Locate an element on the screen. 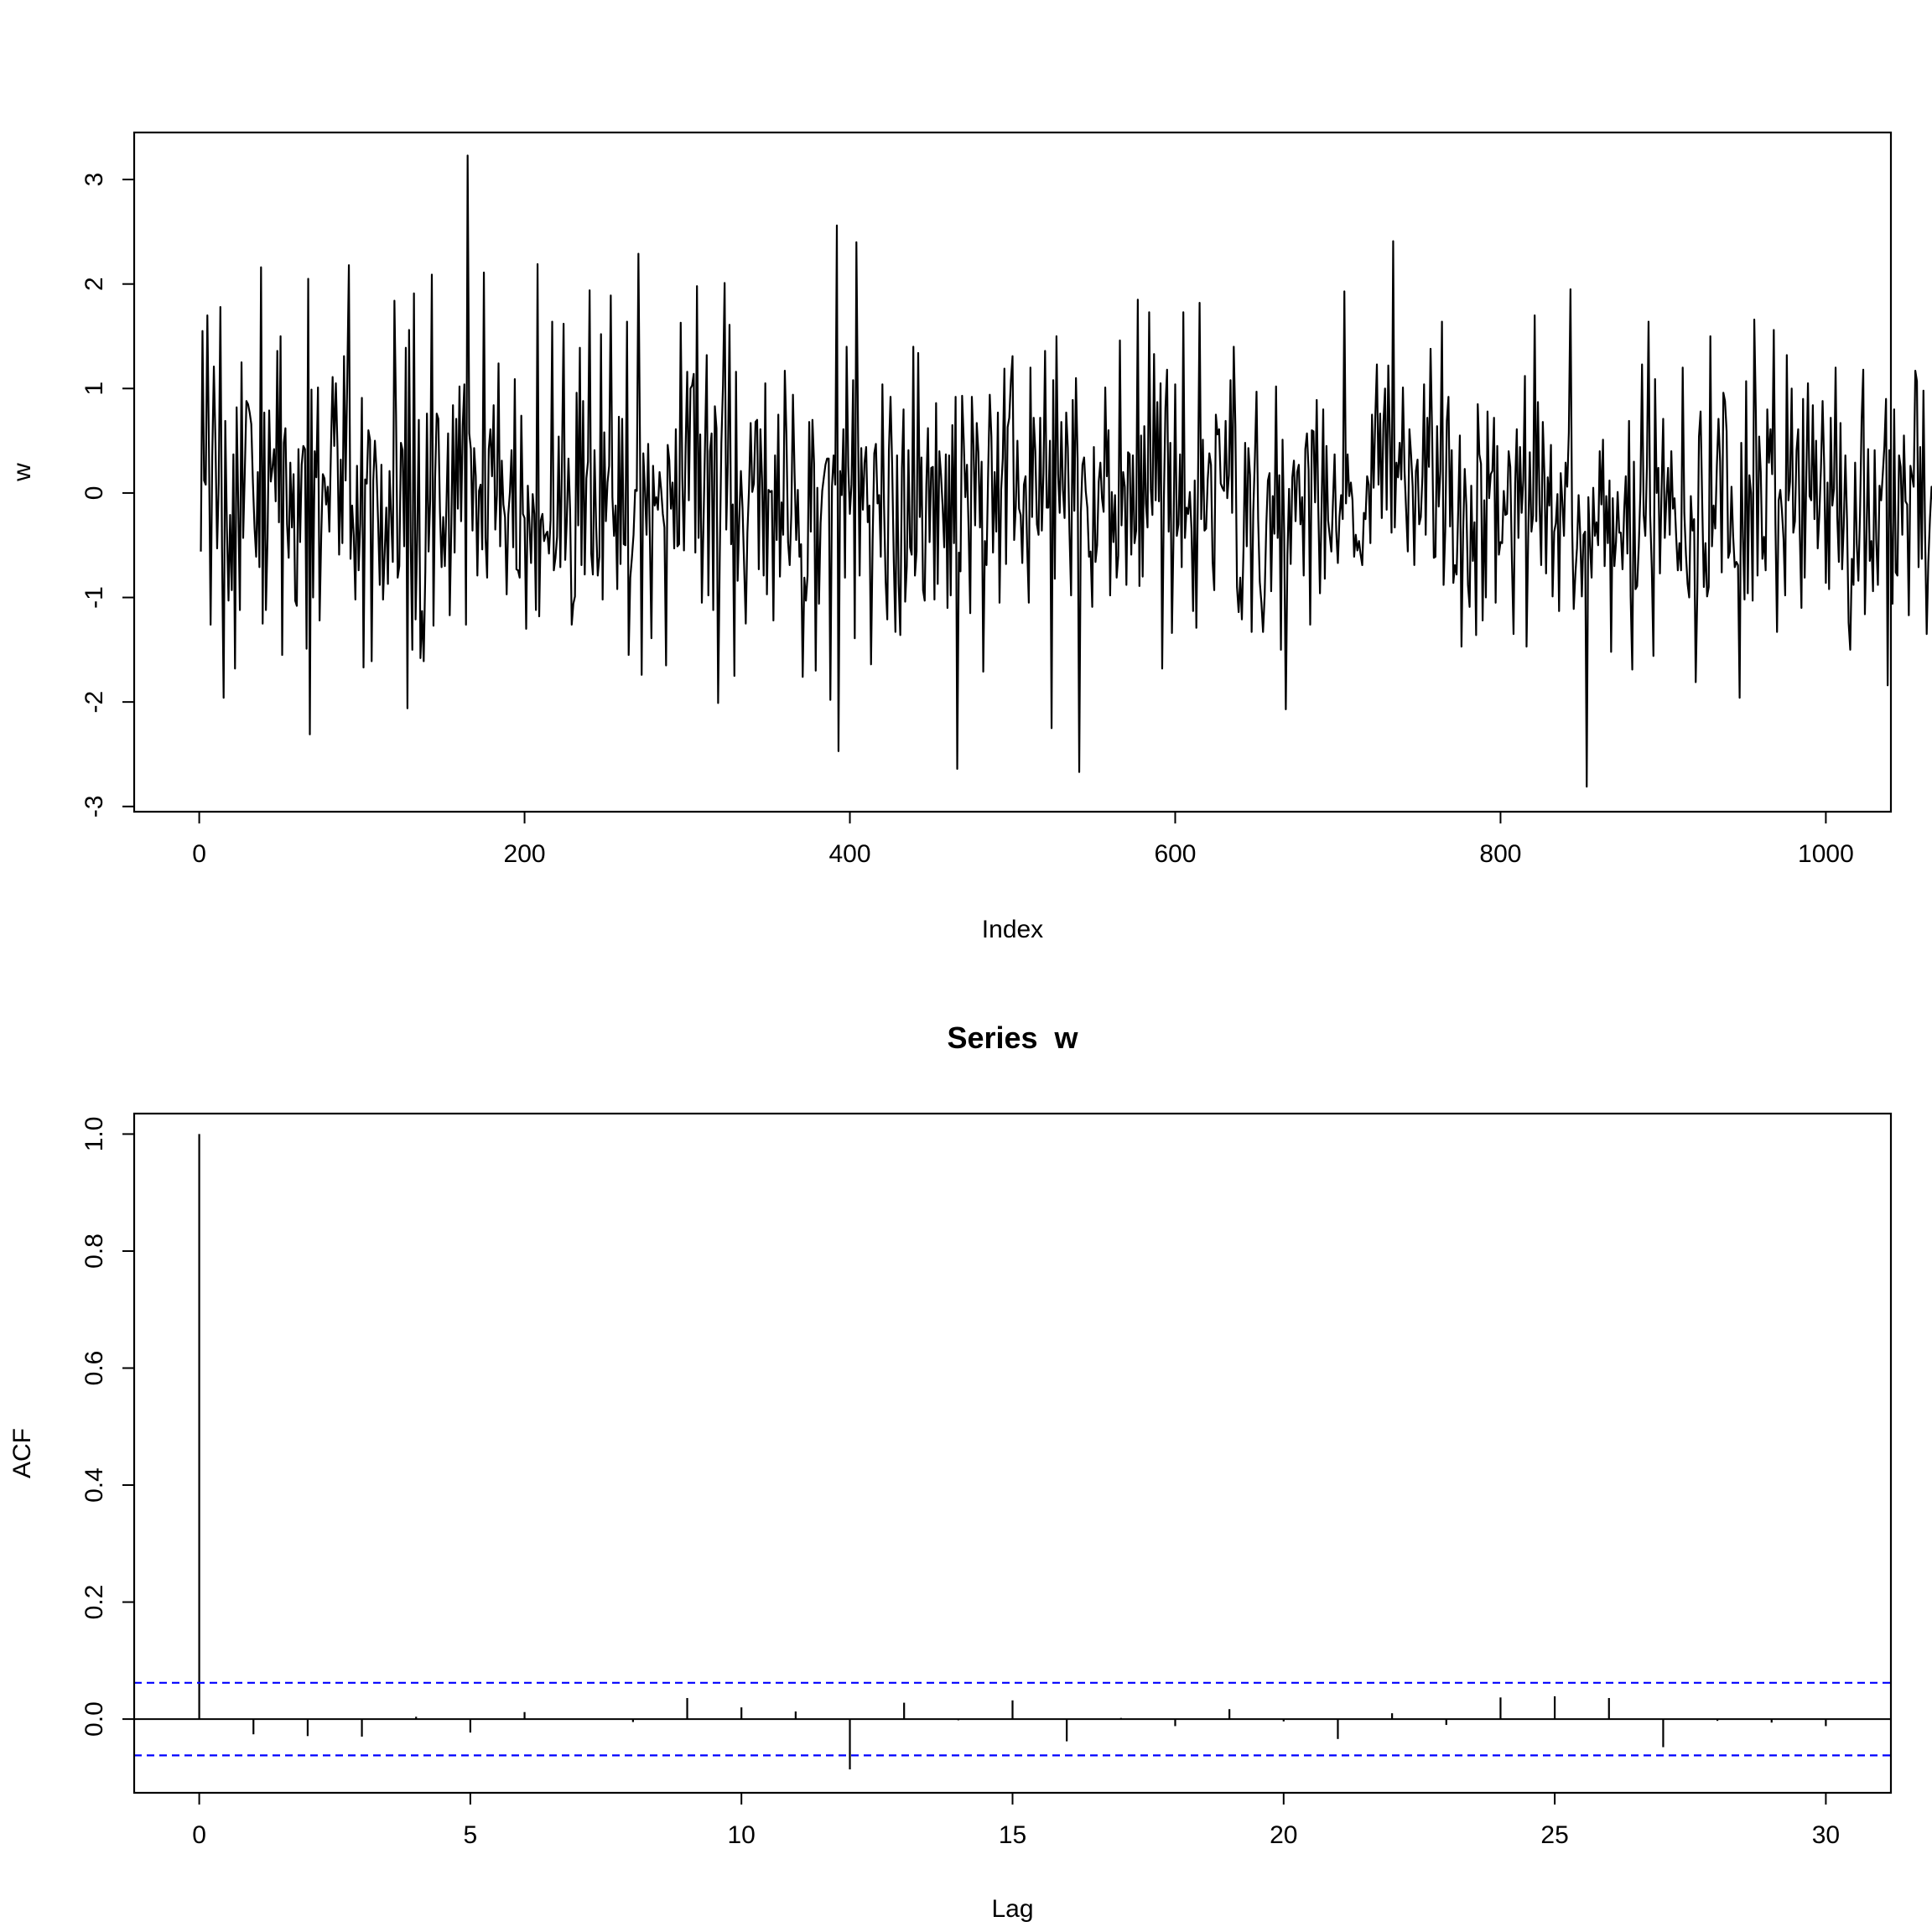 Image resolution: width=1932 pixels, height=1932 pixels. y-tick-label: -2 is located at coordinates (94, 702).